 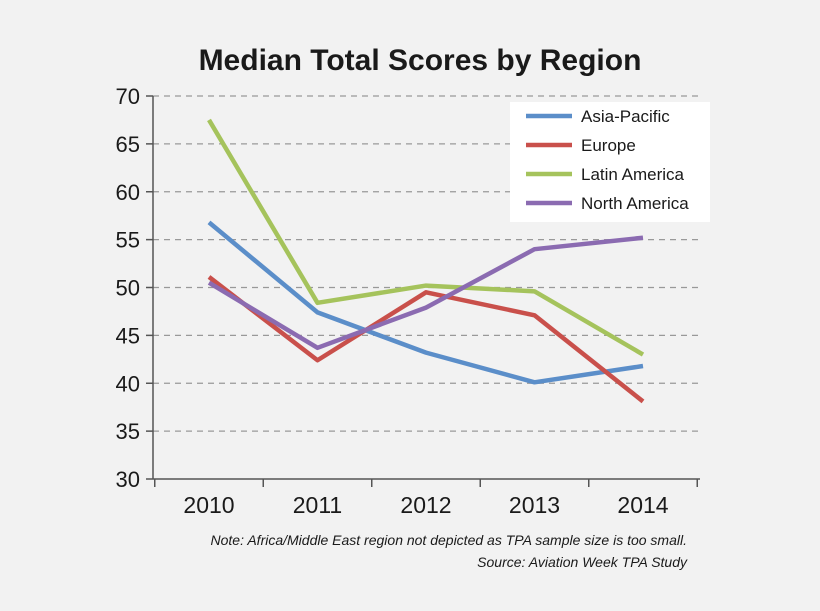 What do you see at coordinates (128, 383) in the screenshot?
I see `y-tick-label-40: 40` at bounding box center [128, 383].